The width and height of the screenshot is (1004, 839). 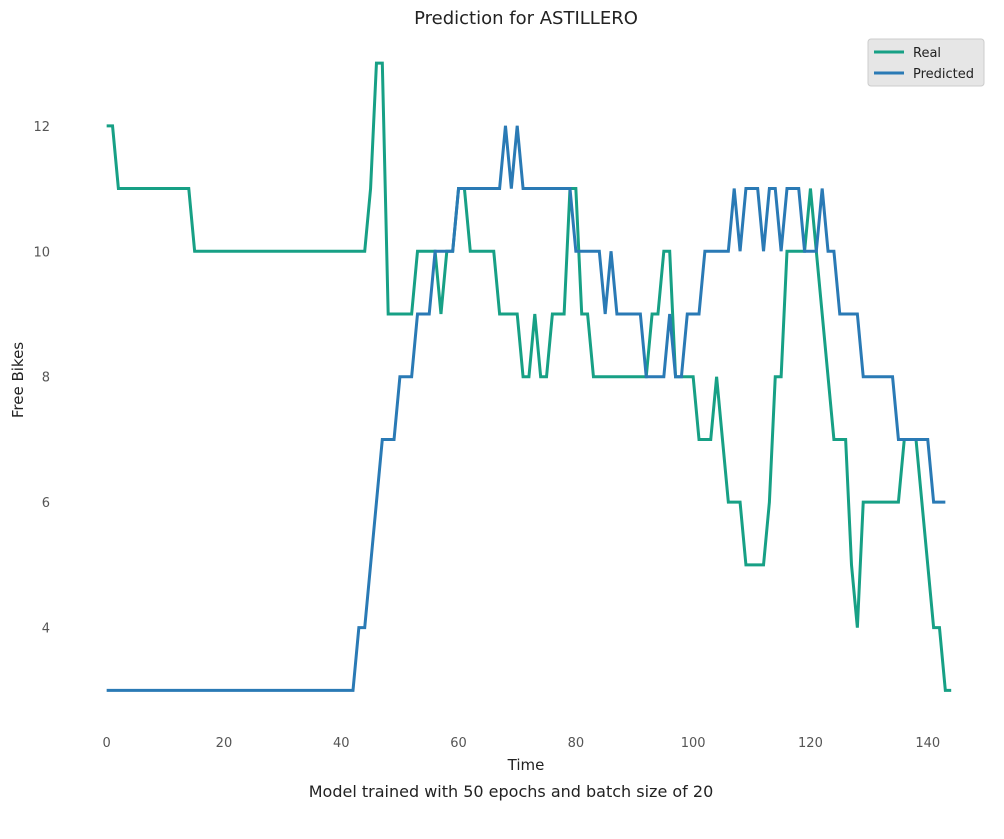 I want to click on x-tick-label: 140, so click(x=927, y=743).